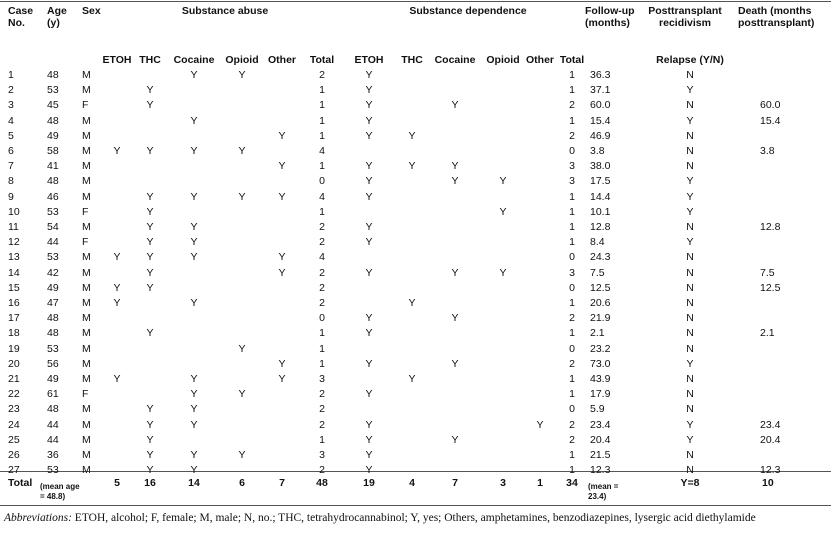 This screenshot has height=552, width=831. I want to click on table-cell: 36, so click(53, 455).